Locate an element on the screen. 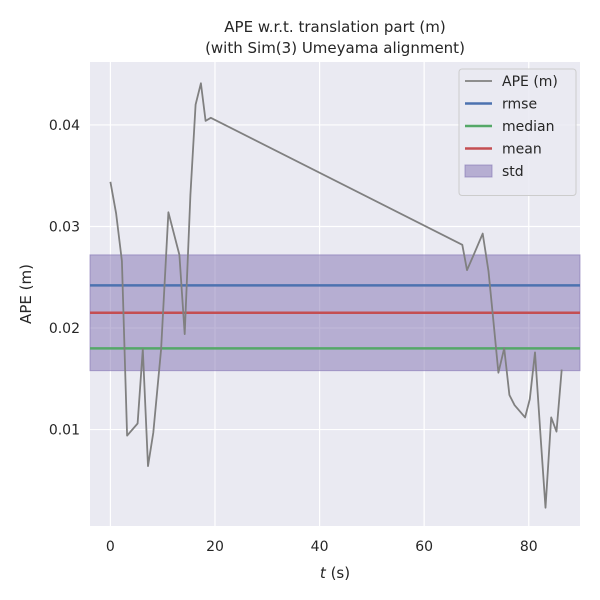  legend-label-rmse: rmse is located at coordinates (519, 105).